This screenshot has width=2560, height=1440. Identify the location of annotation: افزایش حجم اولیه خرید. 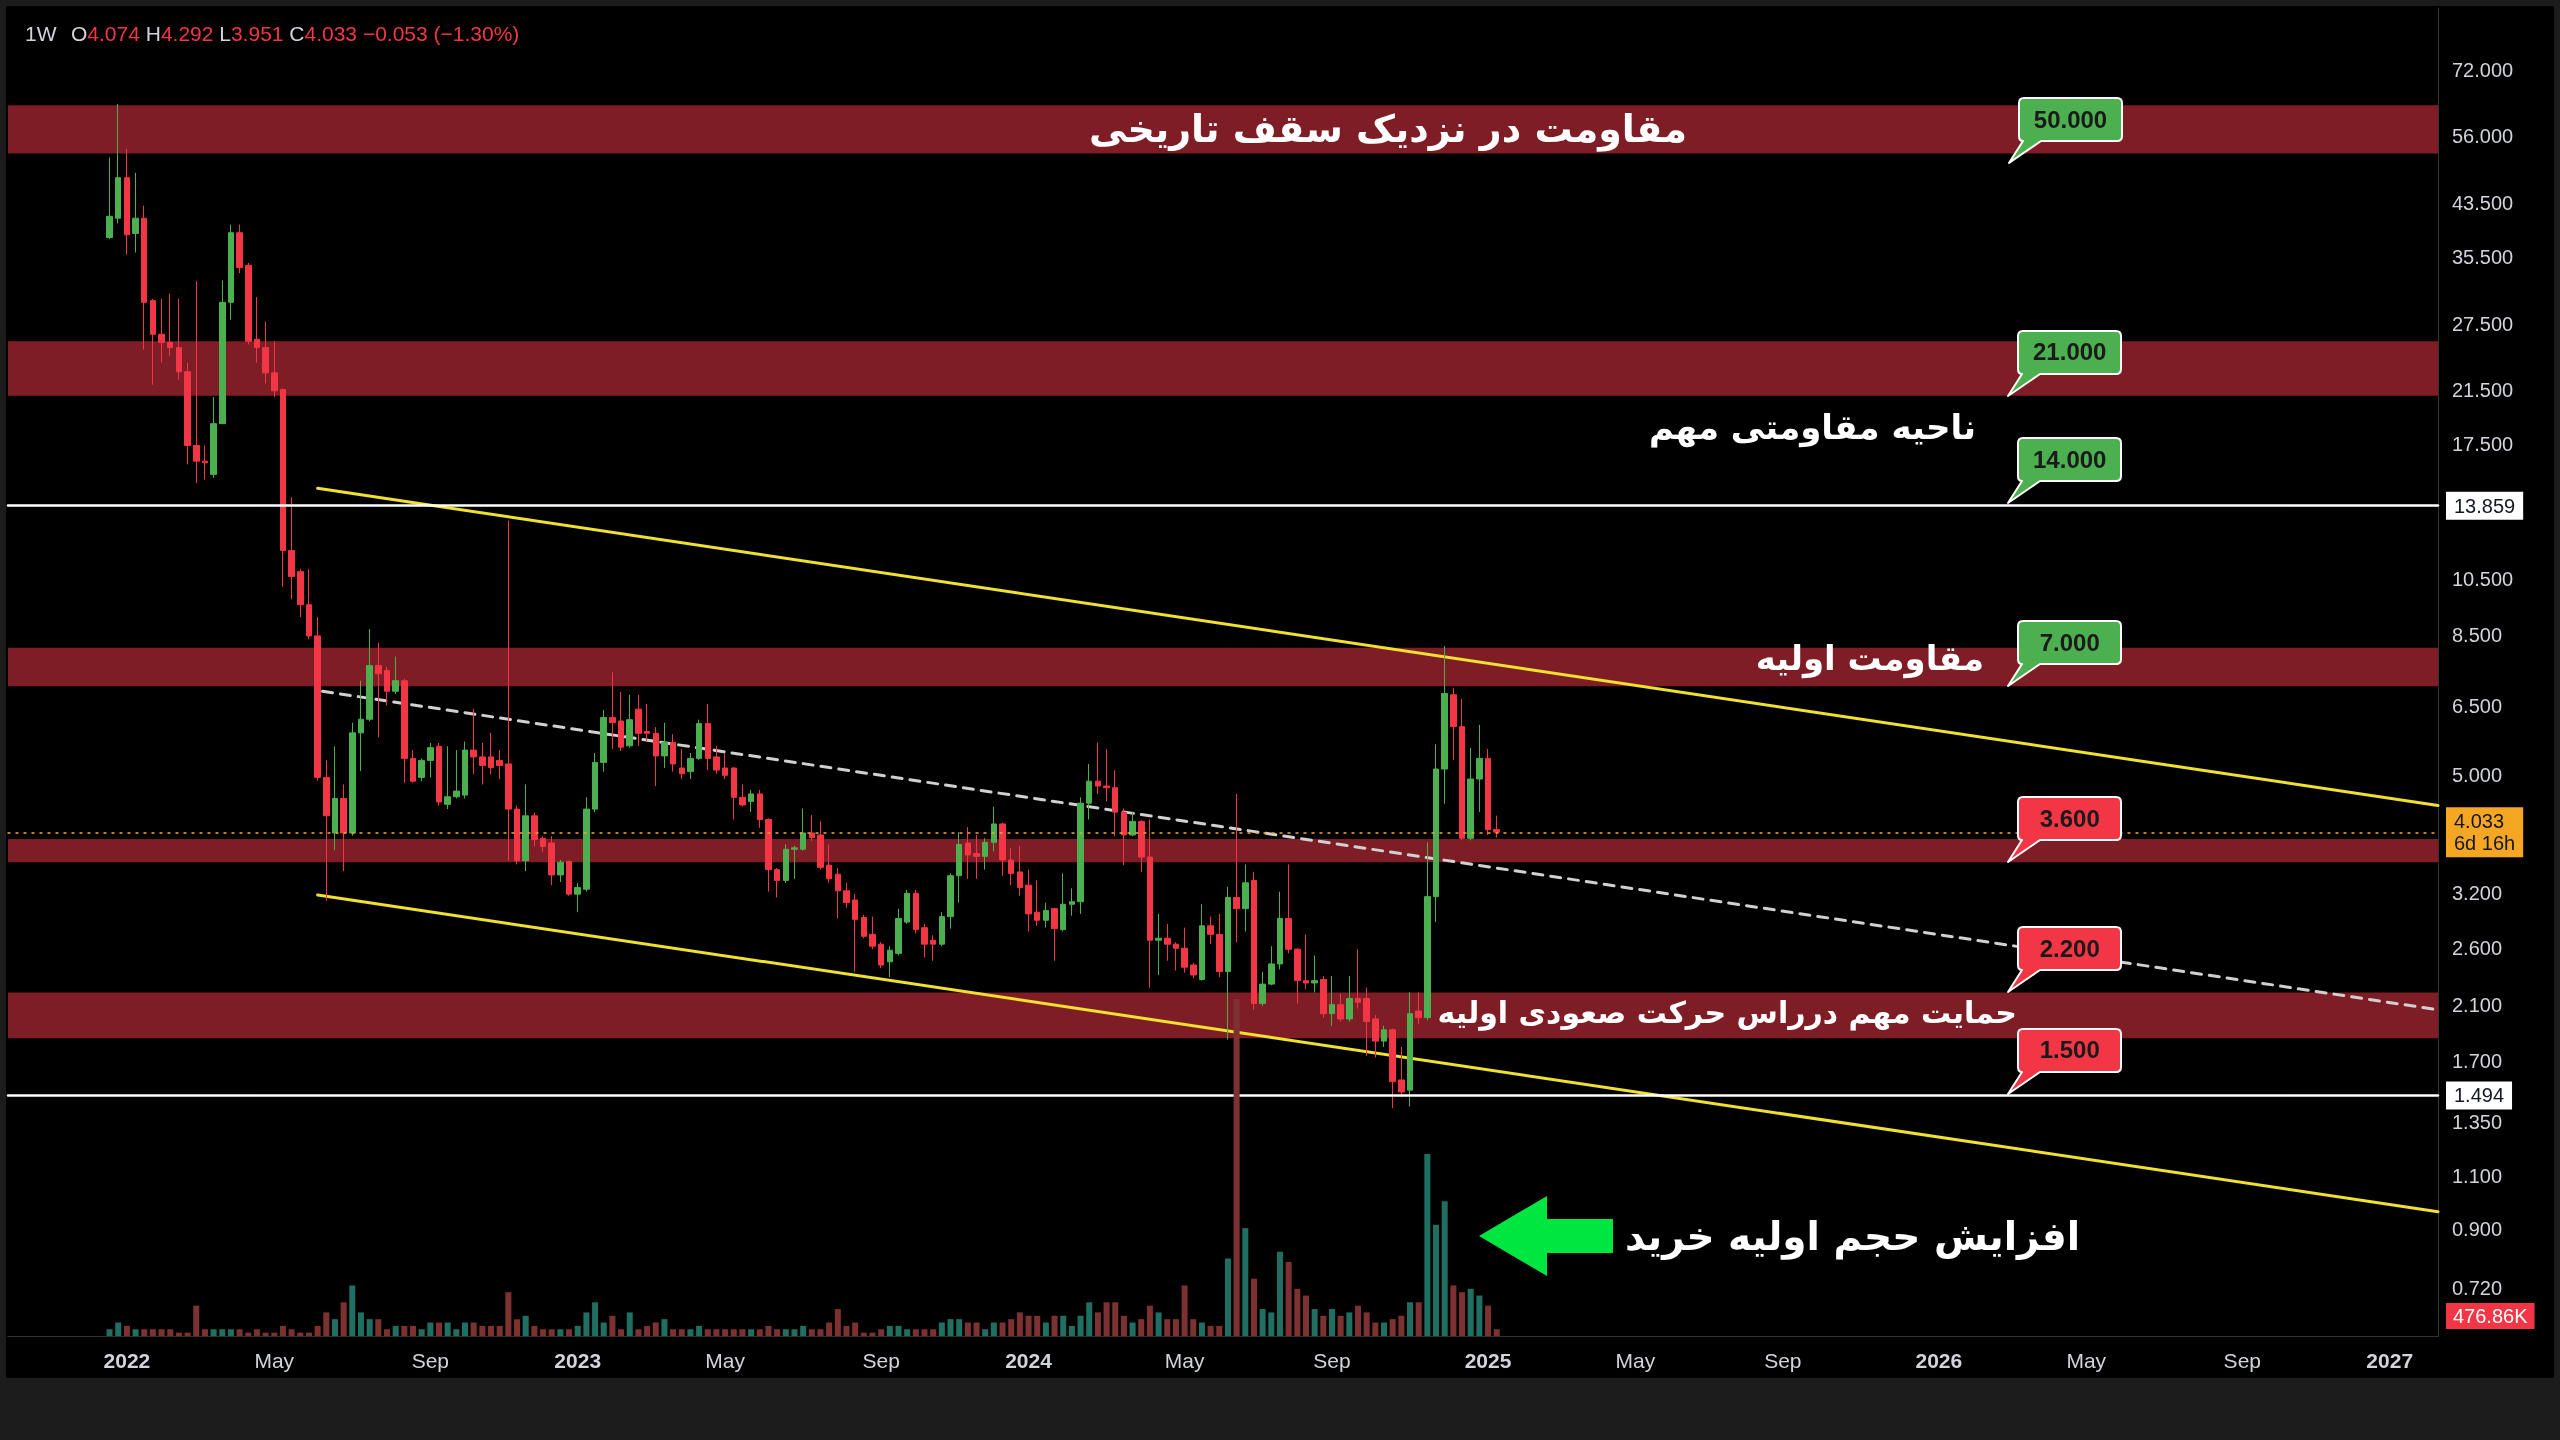
(1853, 1236).